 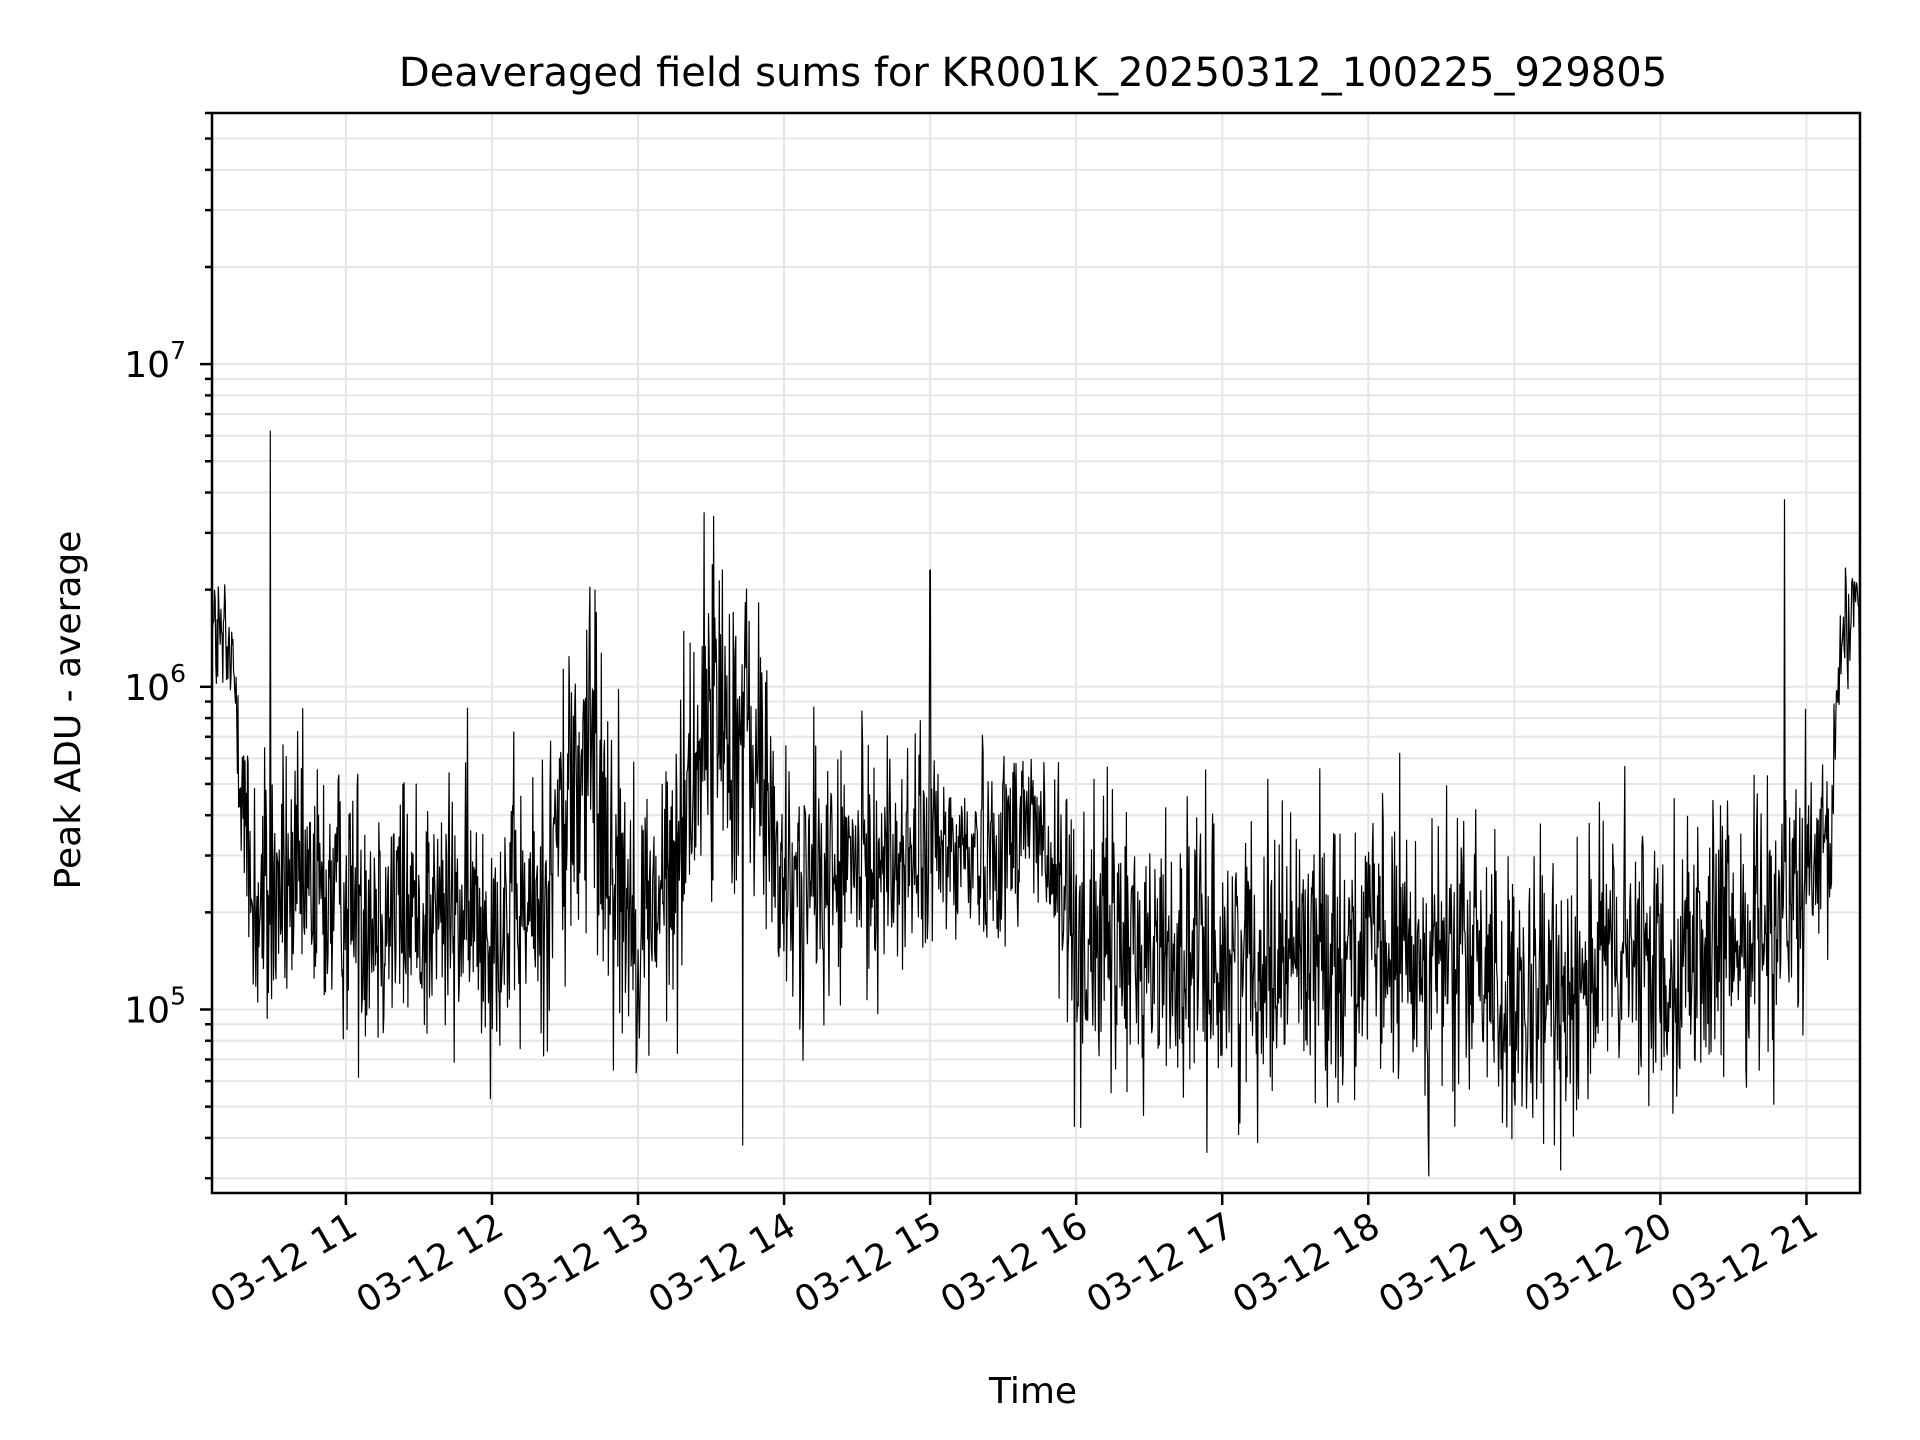 What do you see at coordinates (430, 1263) in the screenshot?
I see `x-tick-label: 03-12 12` at bounding box center [430, 1263].